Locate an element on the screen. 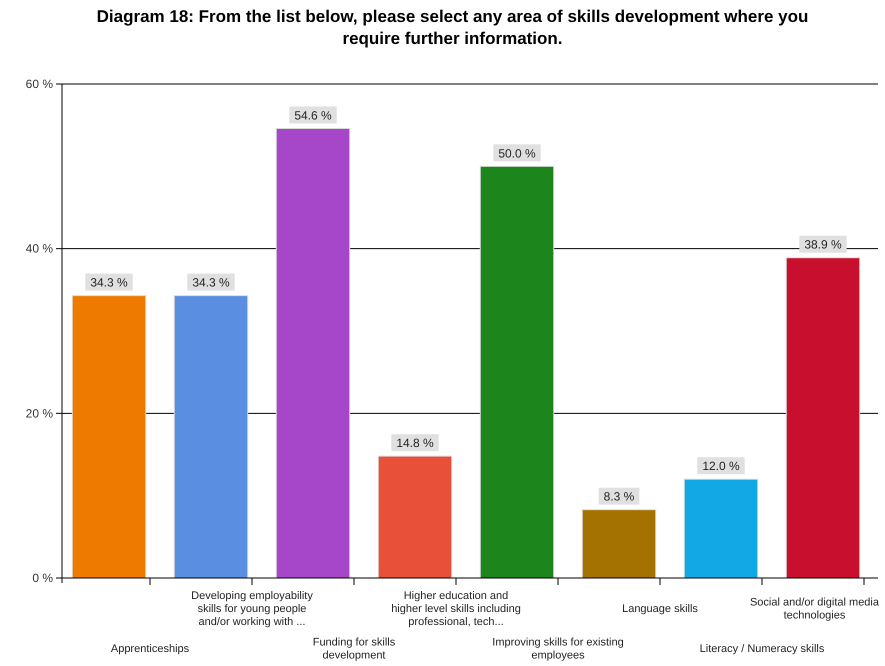 This screenshot has width=885, height=666. y-tick-label: 0 % is located at coordinates (43, 578).